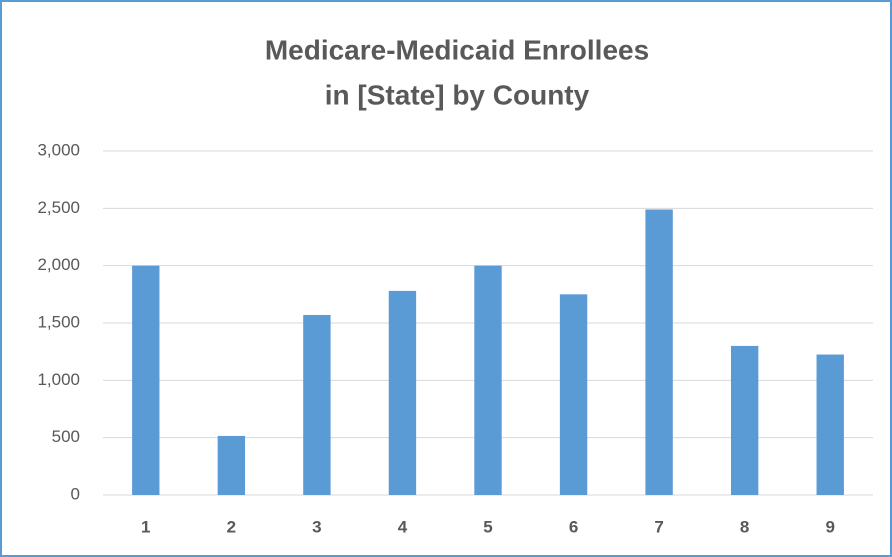  What do you see at coordinates (457, 94) in the screenshot?
I see `chart-title: in [State] by County` at bounding box center [457, 94].